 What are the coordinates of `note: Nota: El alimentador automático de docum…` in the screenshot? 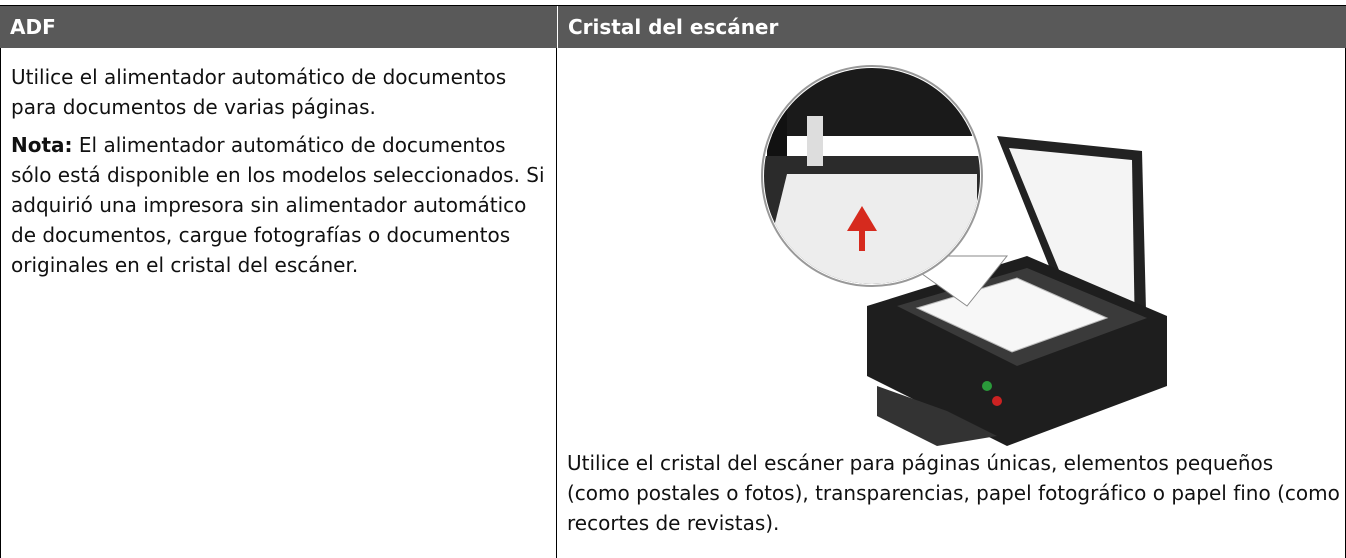 It's located at (279, 205).